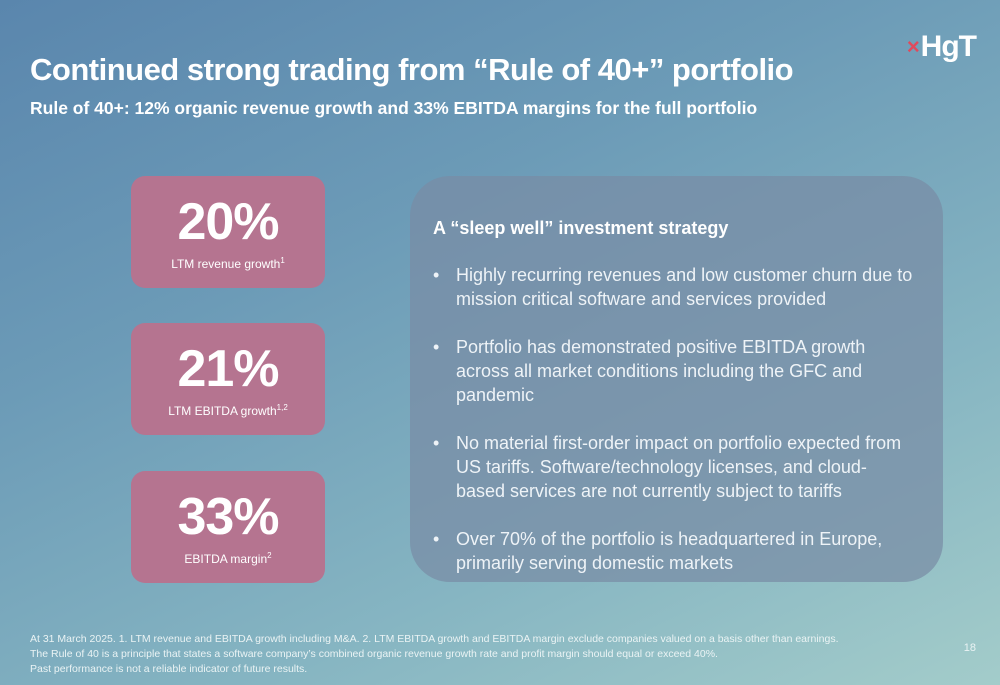 This screenshot has height=685, width=1000. What do you see at coordinates (969, 648) in the screenshot?
I see `page-number: 18` at bounding box center [969, 648].